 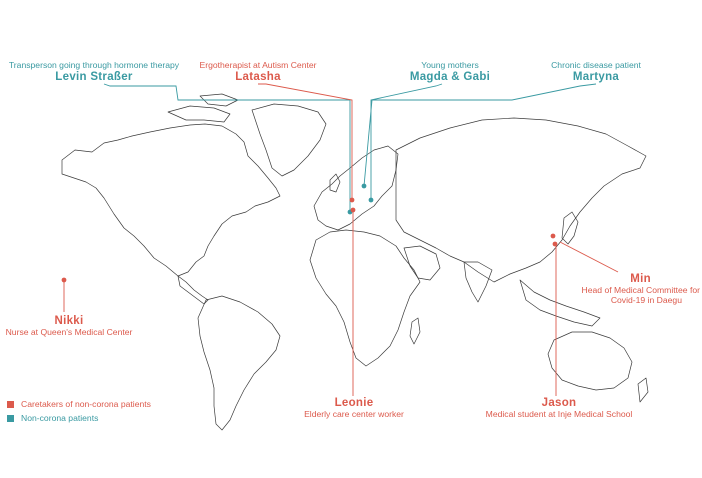 What do you see at coordinates (555, 244) in the screenshot?
I see `location-marker-jason` at bounding box center [555, 244].